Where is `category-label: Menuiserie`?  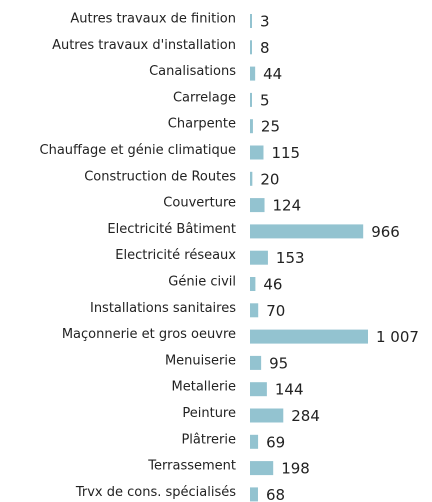 category-label: Menuiserie is located at coordinates (200, 360).